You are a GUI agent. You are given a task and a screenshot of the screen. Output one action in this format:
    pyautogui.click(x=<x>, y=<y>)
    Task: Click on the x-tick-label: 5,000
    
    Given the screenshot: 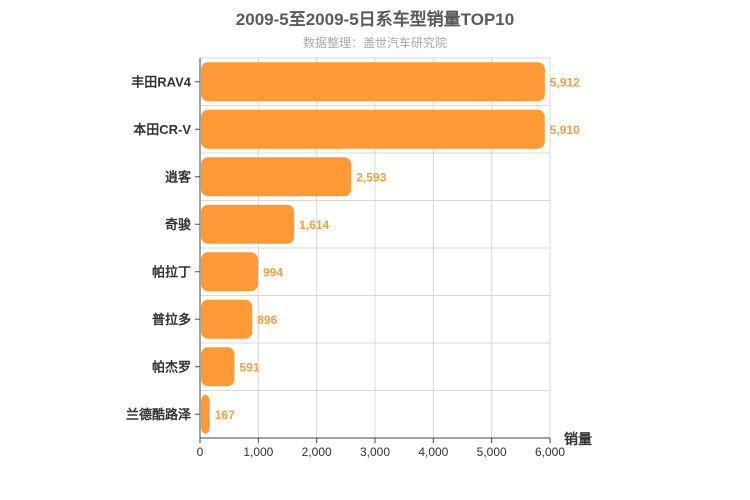 What is the action you would take?
    pyautogui.click(x=492, y=452)
    